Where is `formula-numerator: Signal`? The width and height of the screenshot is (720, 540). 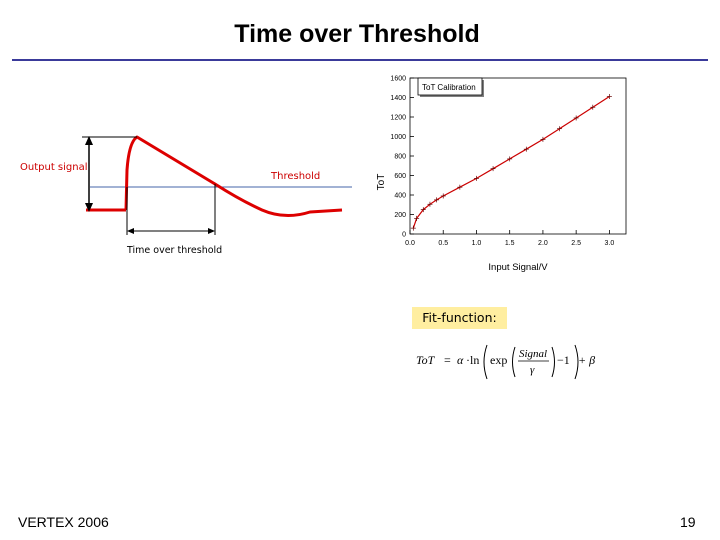
formula-numerator: Signal is located at coordinates (533, 354).